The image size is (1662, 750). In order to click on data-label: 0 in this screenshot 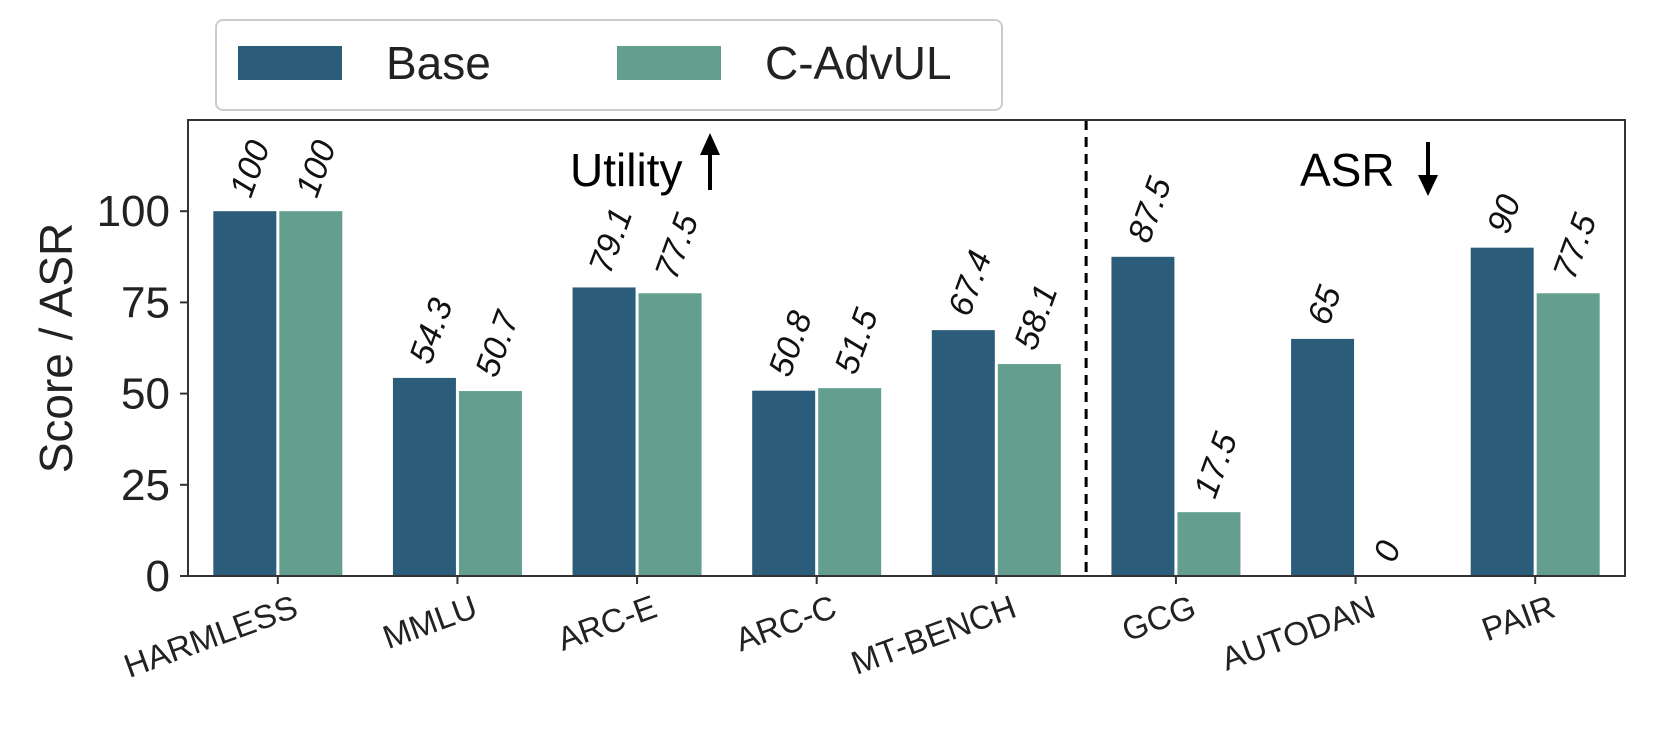, I will do `click(1387, 551)`.